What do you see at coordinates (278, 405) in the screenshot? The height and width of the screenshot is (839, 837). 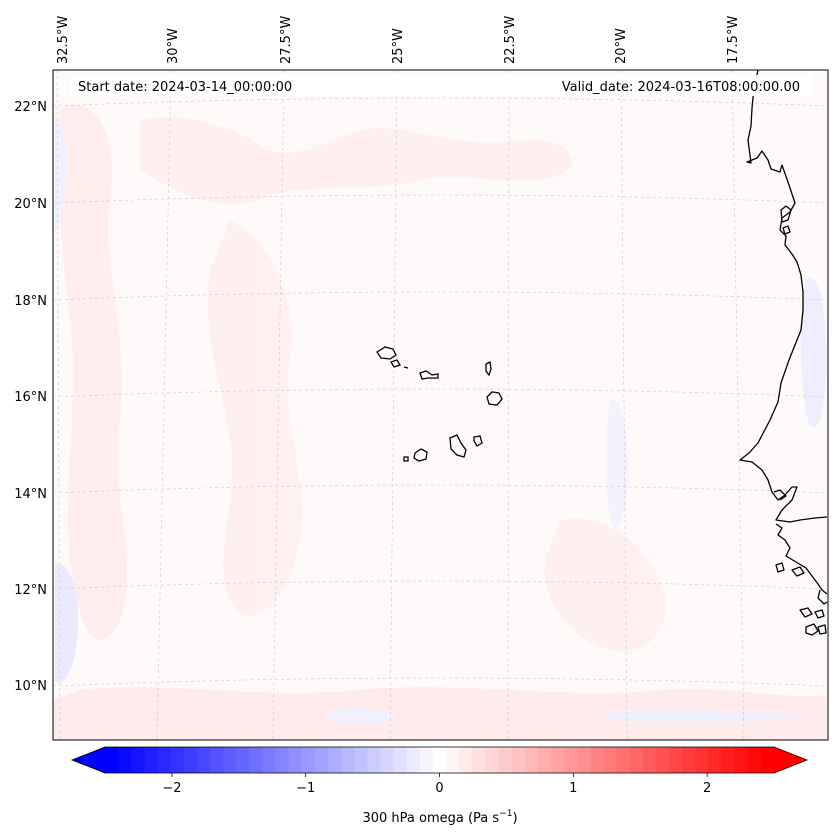 I see `gridline-lon-27.5` at bounding box center [278, 405].